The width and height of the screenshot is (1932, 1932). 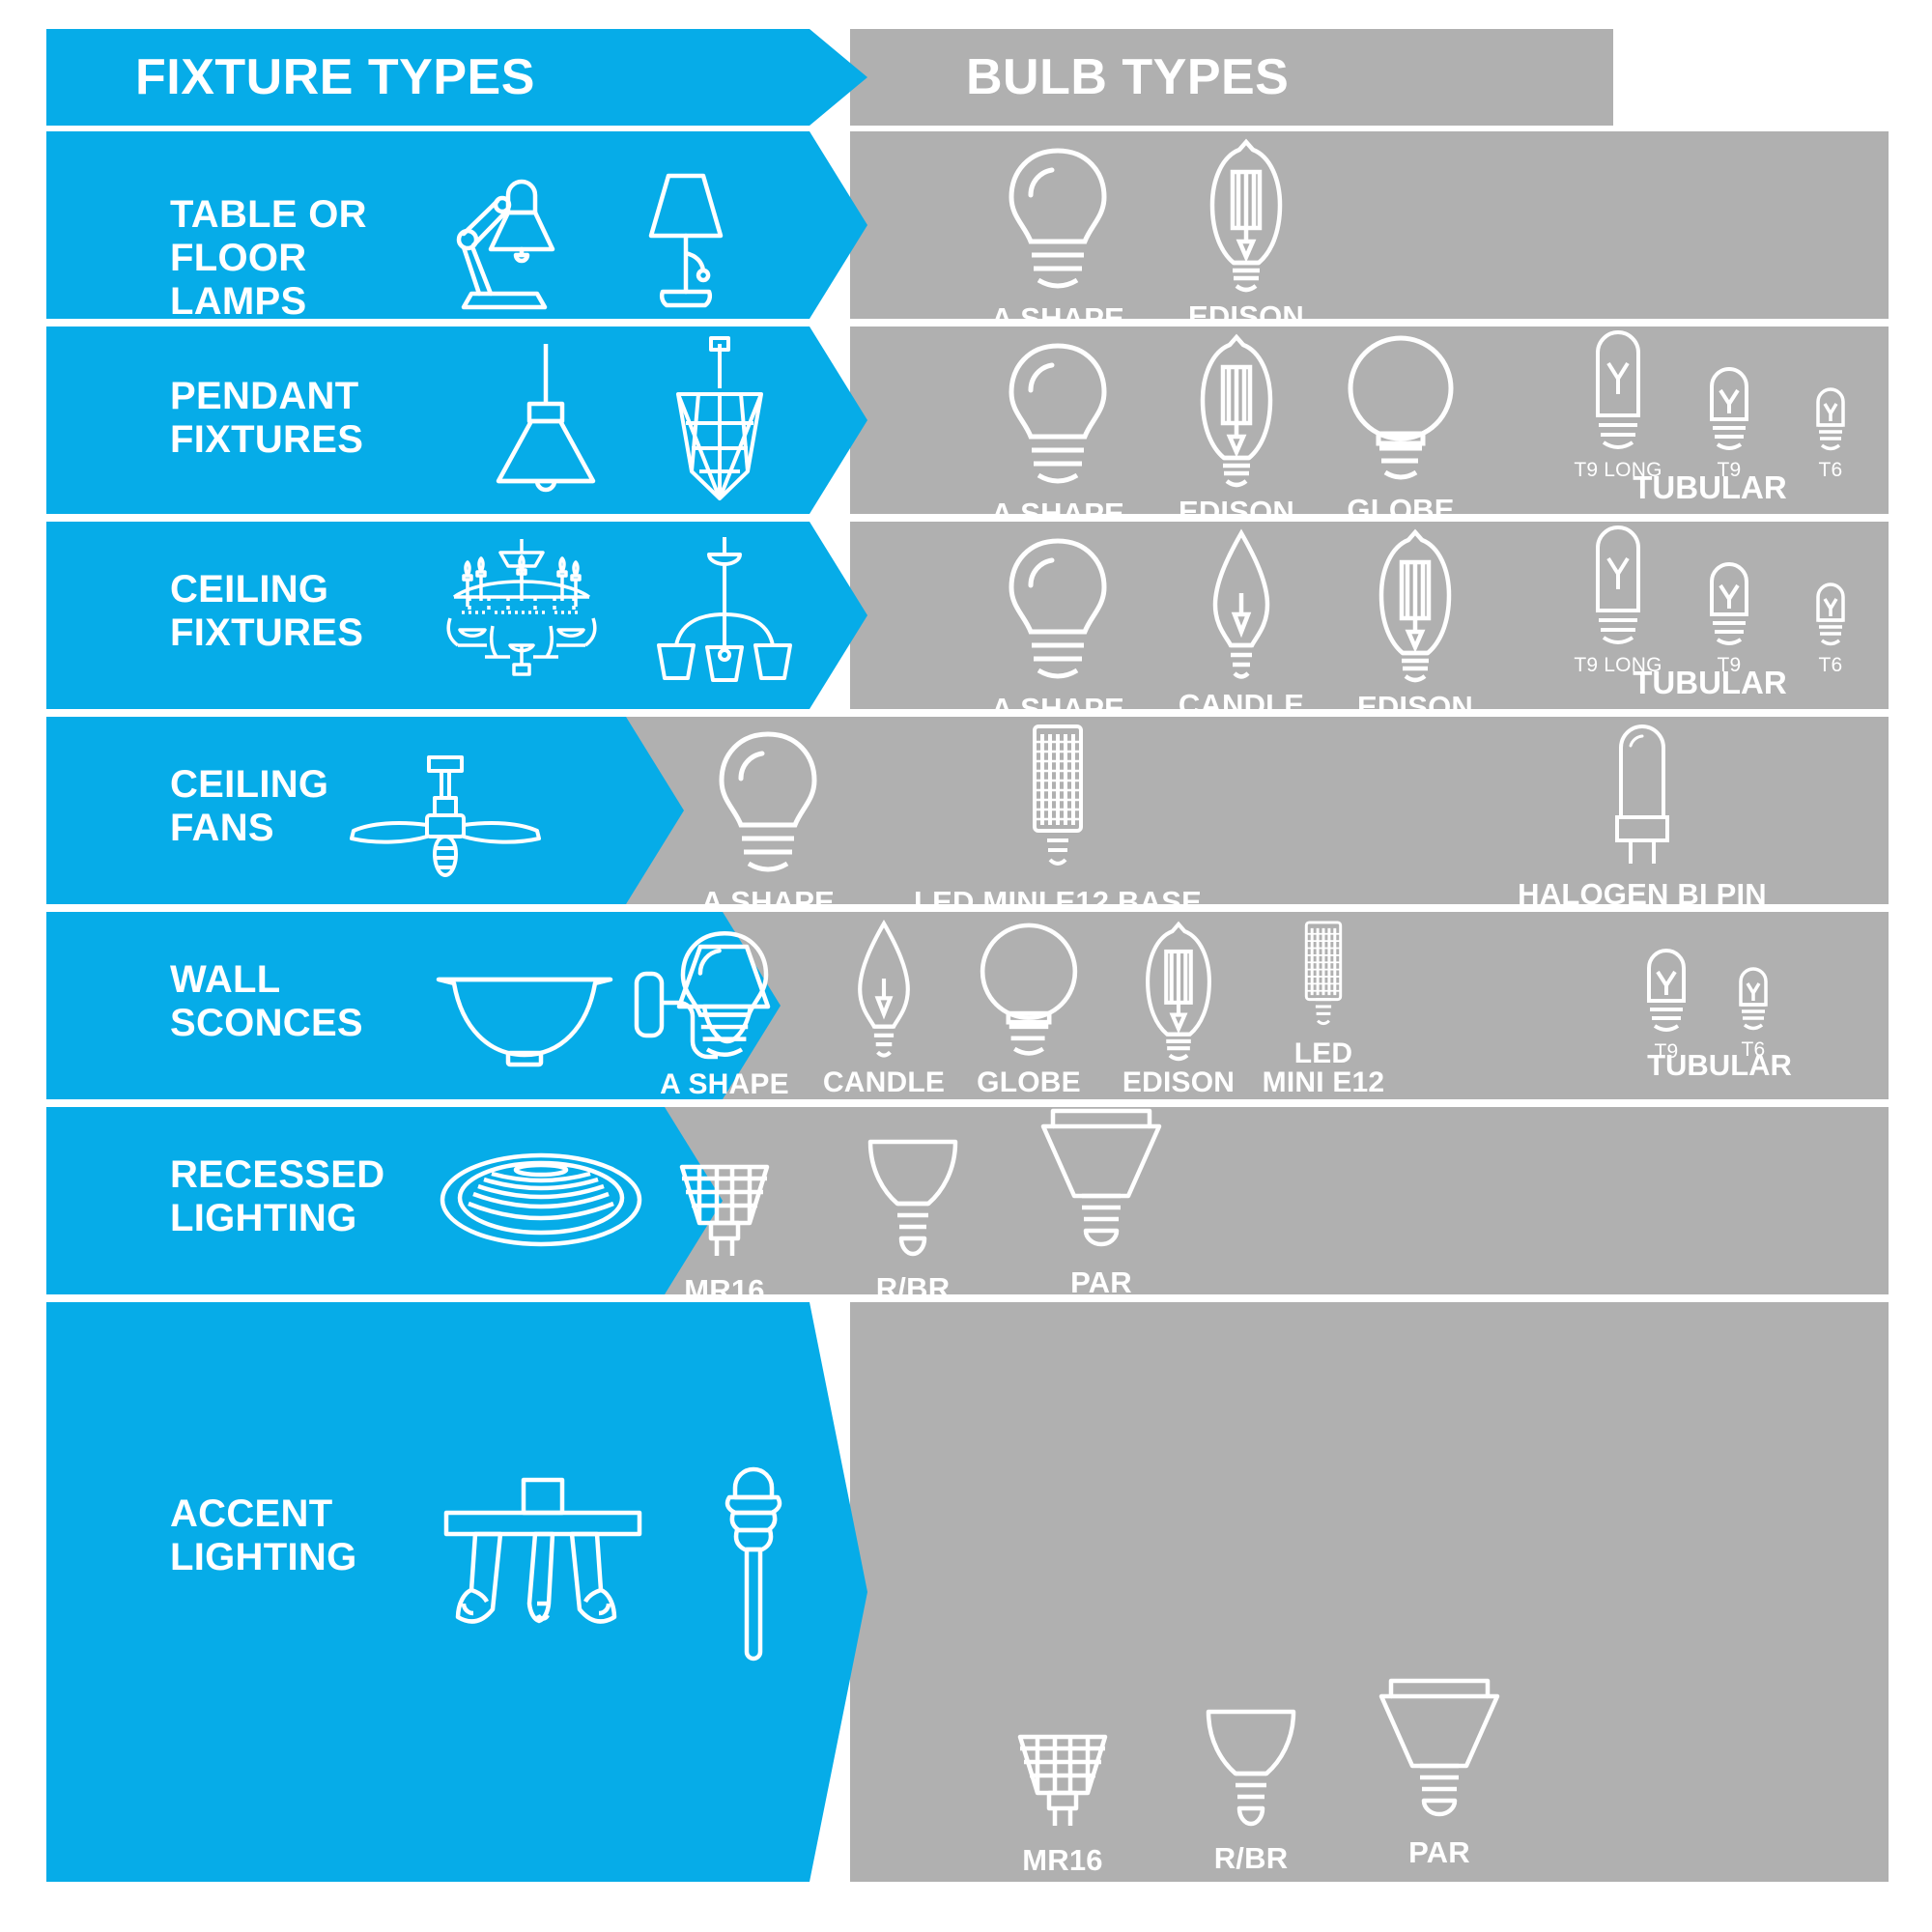 I want to click on fixture-label-line: RECESSED, so click(x=277, y=1174).